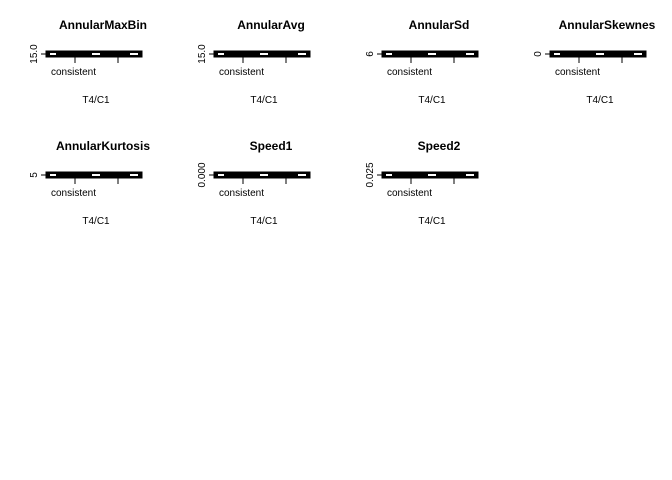  What do you see at coordinates (89, 183) in the screenshot?
I see `panel-5: AnnularKurtosis 5 consistent T4/C1` at bounding box center [89, 183].